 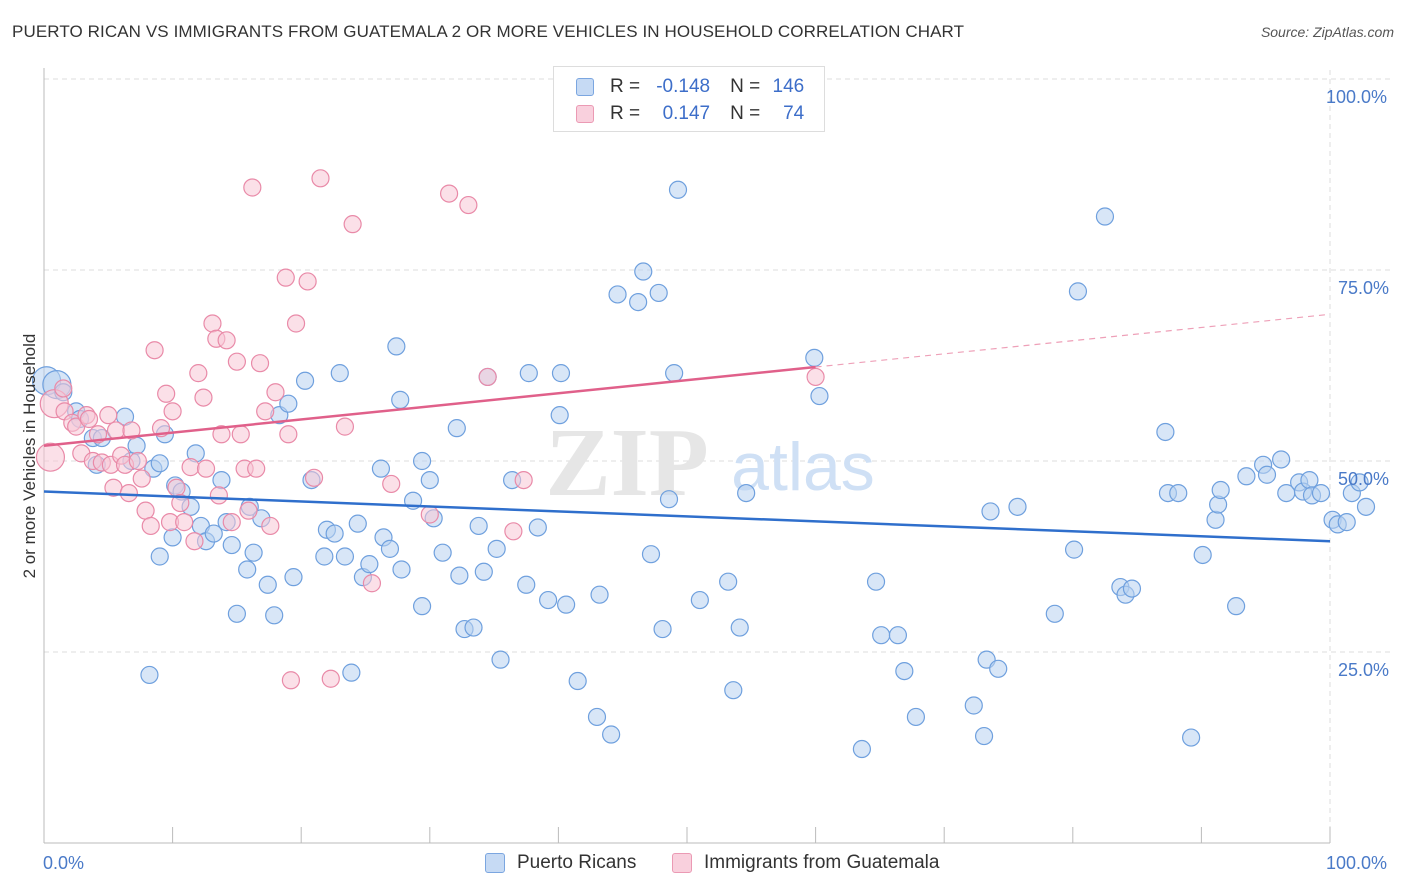 What do you see at coordinates (689, 99) in the screenshot?
I see `correlation-legend: R = -0.148 N = 146 R = 0.147 N = 74` at bounding box center [689, 99].